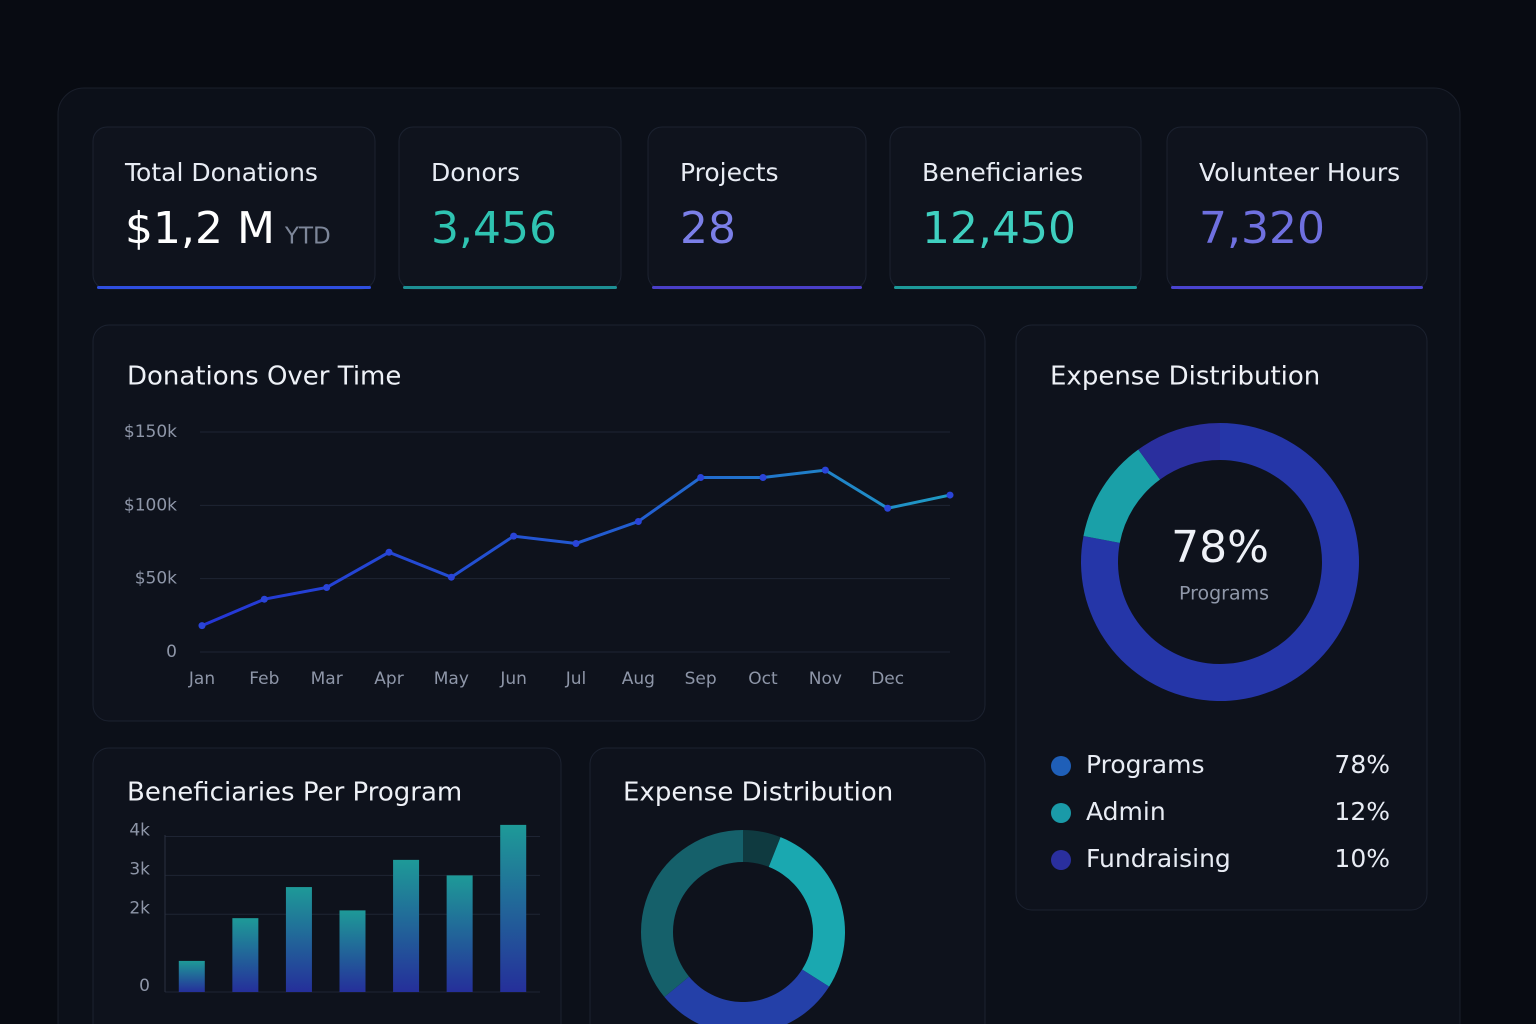 The image size is (1536, 1024). What do you see at coordinates (701, 679) in the screenshot?
I see `x-tick-label: Sep` at bounding box center [701, 679].